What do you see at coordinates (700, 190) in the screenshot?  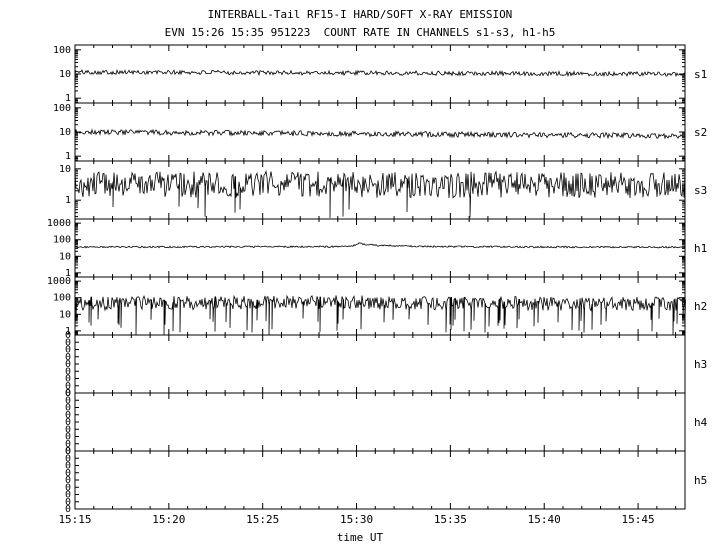 I see `panel-label-s3: s3` at bounding box center [700, 190].